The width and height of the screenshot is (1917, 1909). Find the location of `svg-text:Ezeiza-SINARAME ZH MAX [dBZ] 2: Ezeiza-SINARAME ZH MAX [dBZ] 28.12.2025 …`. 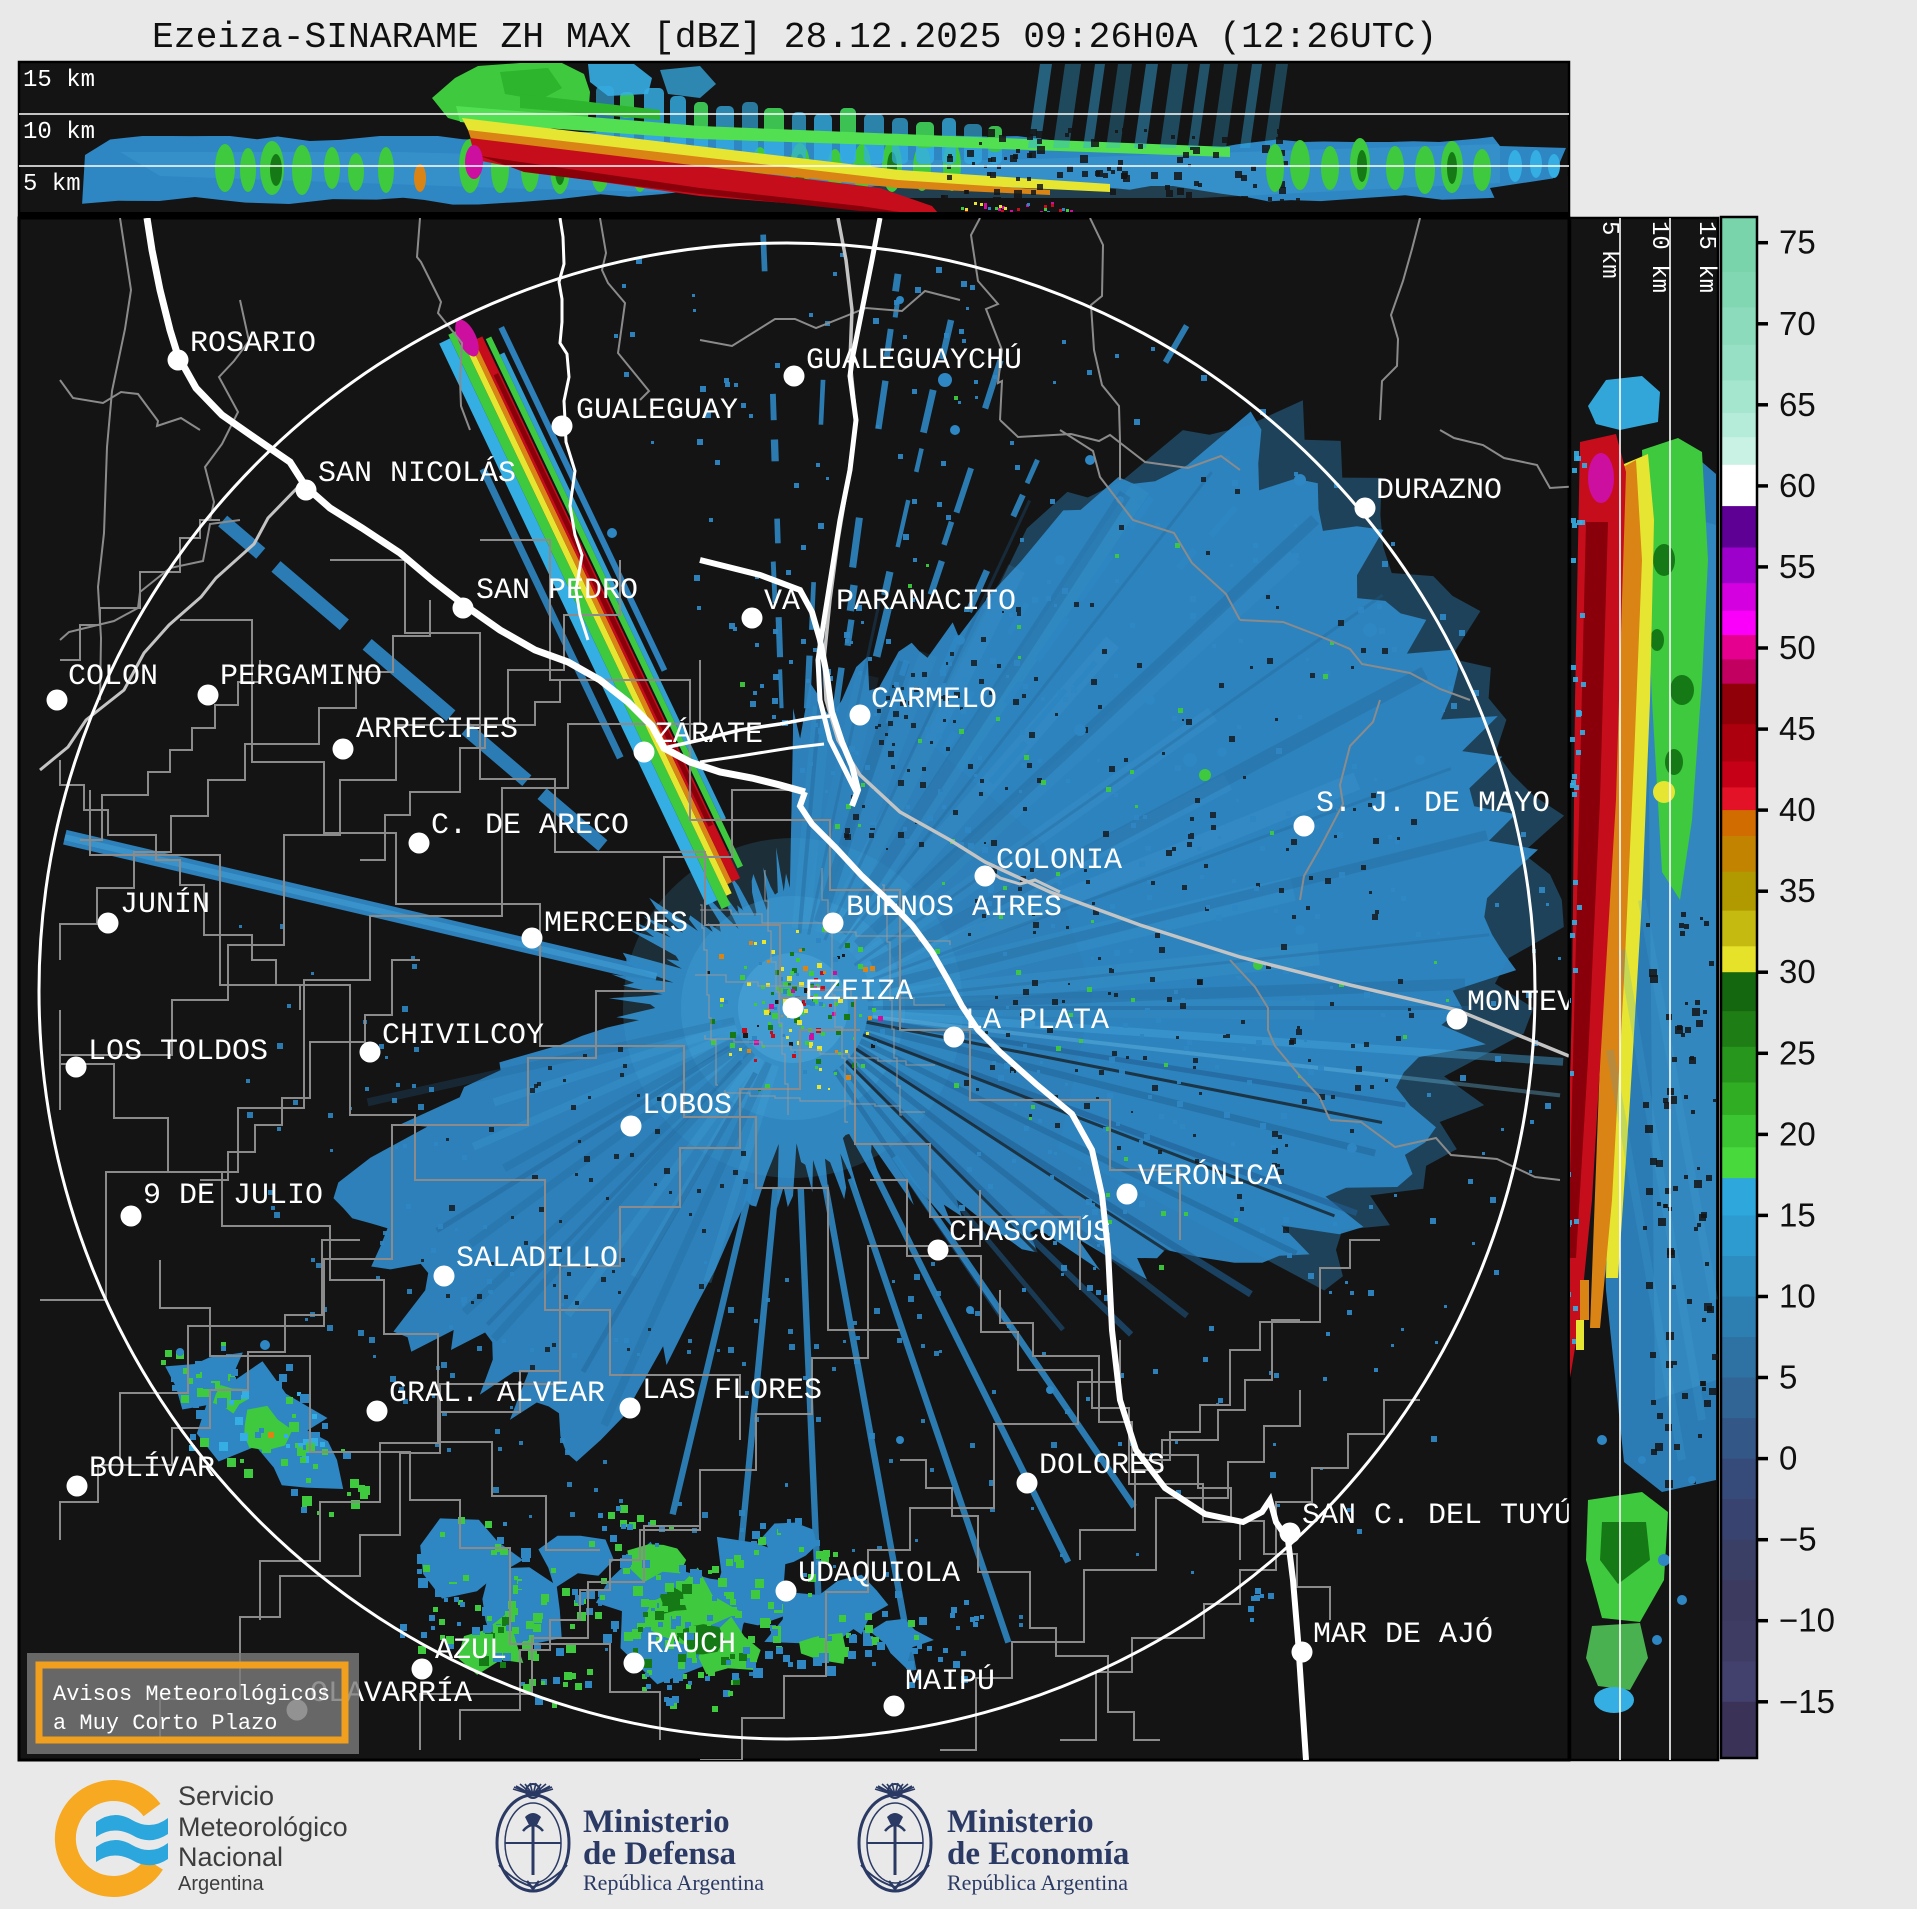

svg-text:Ezeiza-SINARAME ZH MAX [dBZ] 2: Ezeiza-SINARAME ZH MAX [dBZ] 28.12.2025 … is located at coordinates (794, 37).